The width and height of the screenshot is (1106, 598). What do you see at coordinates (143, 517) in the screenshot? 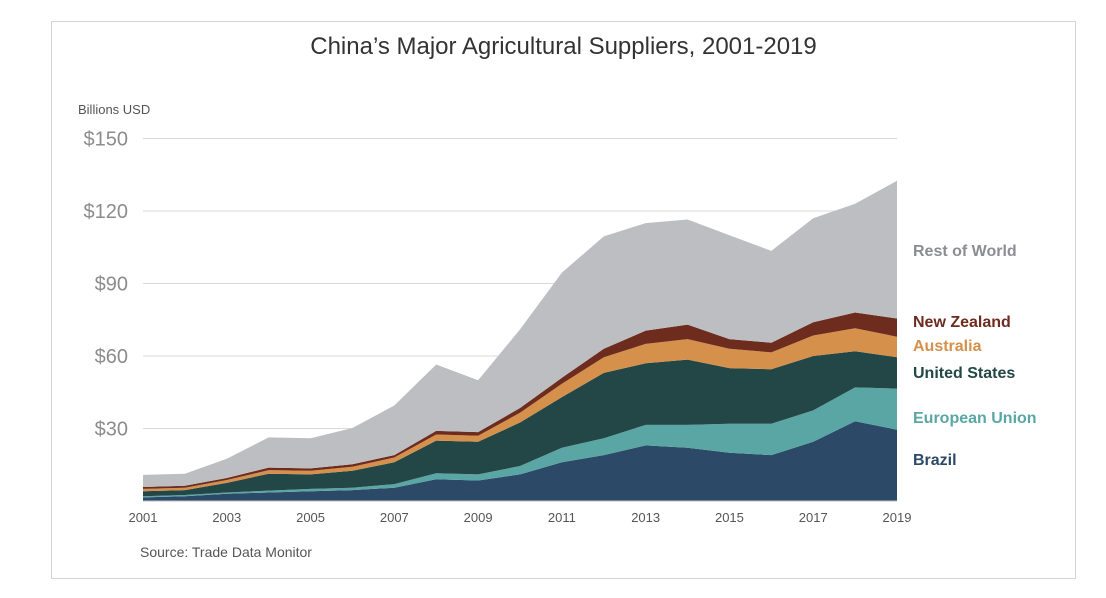
I see `x-tick-label: 2001` at bounding box center [143, 517].